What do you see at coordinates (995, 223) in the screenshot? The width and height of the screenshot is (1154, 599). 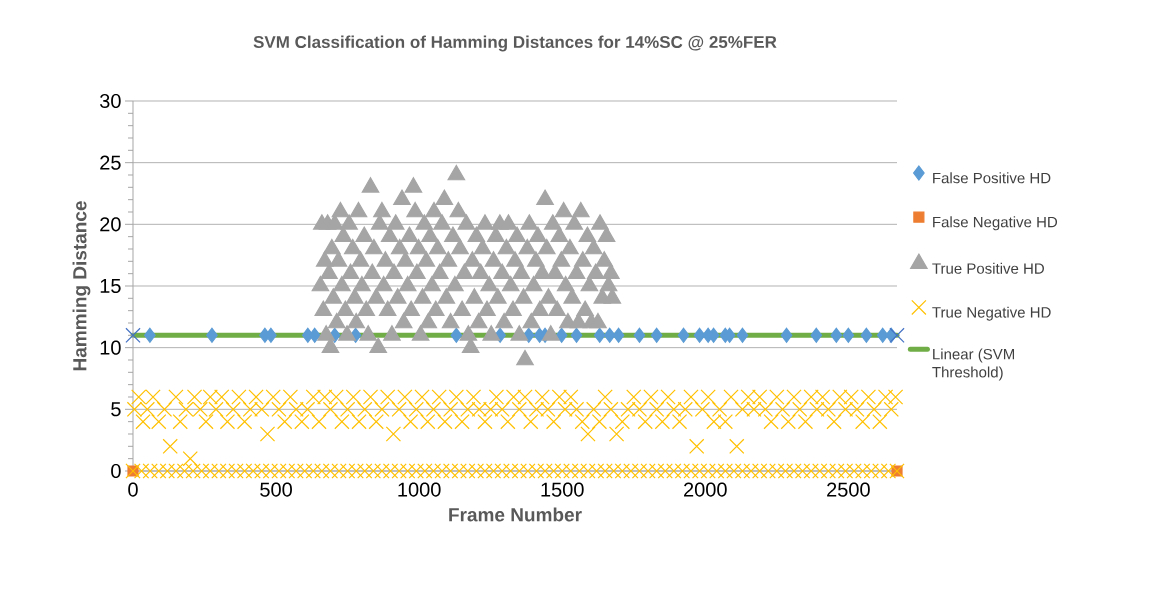 I see `legend-label: False Negative HD` at bounding box center [995, 223].